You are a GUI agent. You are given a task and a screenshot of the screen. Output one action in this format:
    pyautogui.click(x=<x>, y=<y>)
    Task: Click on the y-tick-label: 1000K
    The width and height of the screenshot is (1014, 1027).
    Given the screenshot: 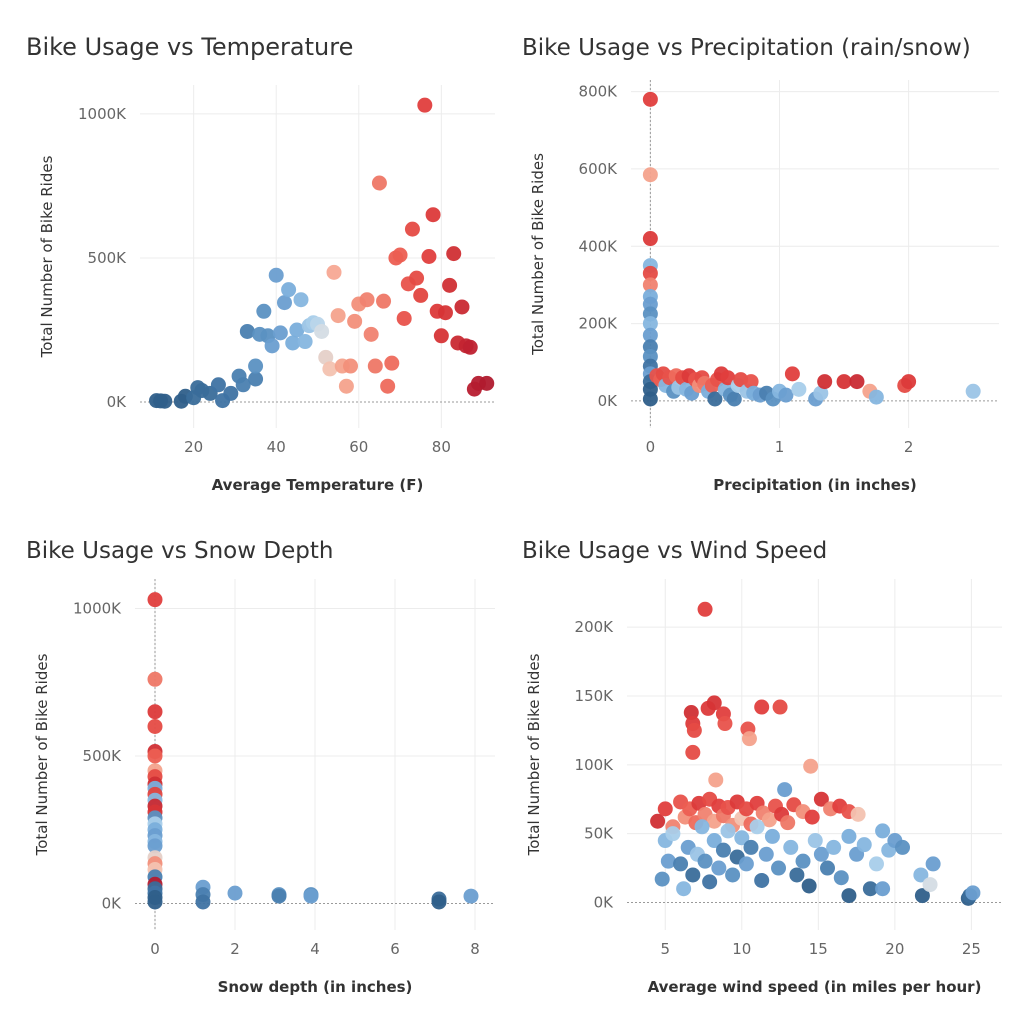 What is the action you would take?
    pyautogui.click(x=97, y=608)
    